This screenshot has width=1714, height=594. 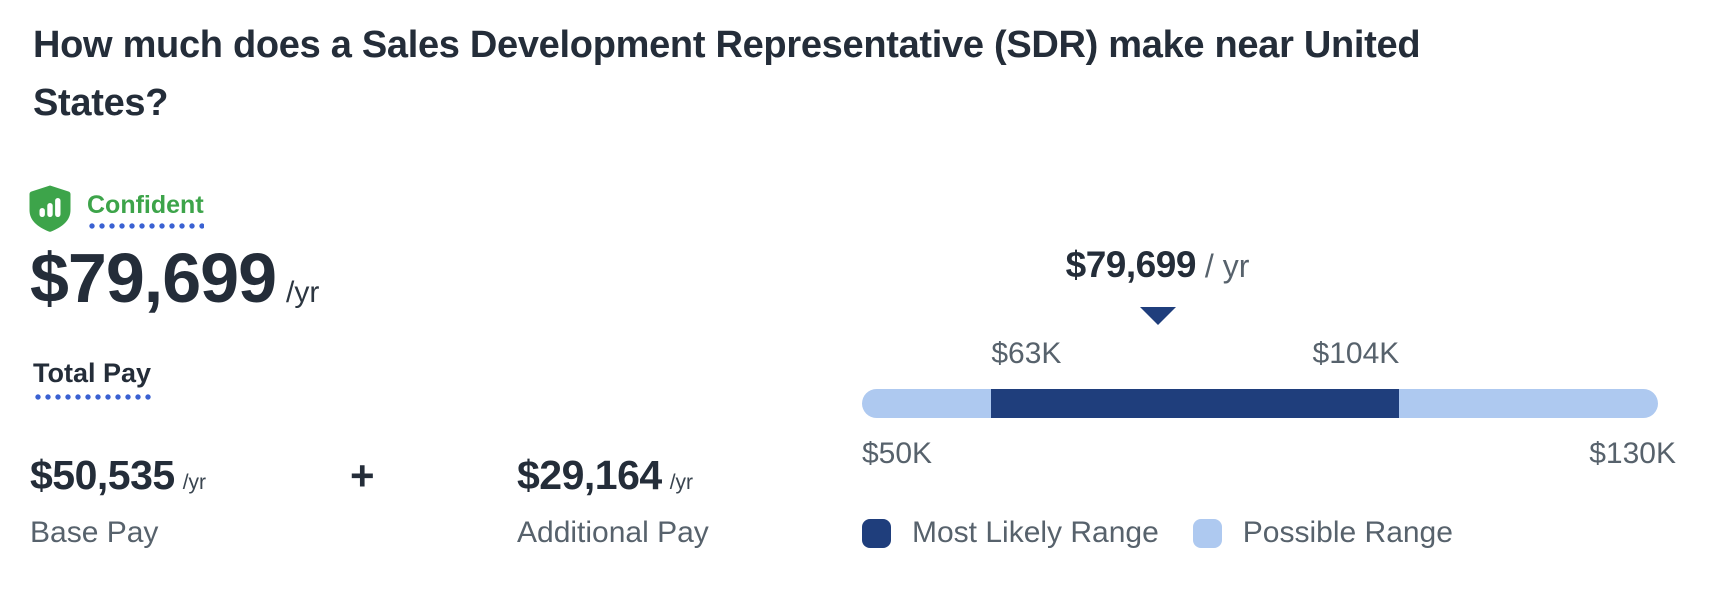 I want to click on additional-pay-label: Additional Pay, so click(x=613, y=532).